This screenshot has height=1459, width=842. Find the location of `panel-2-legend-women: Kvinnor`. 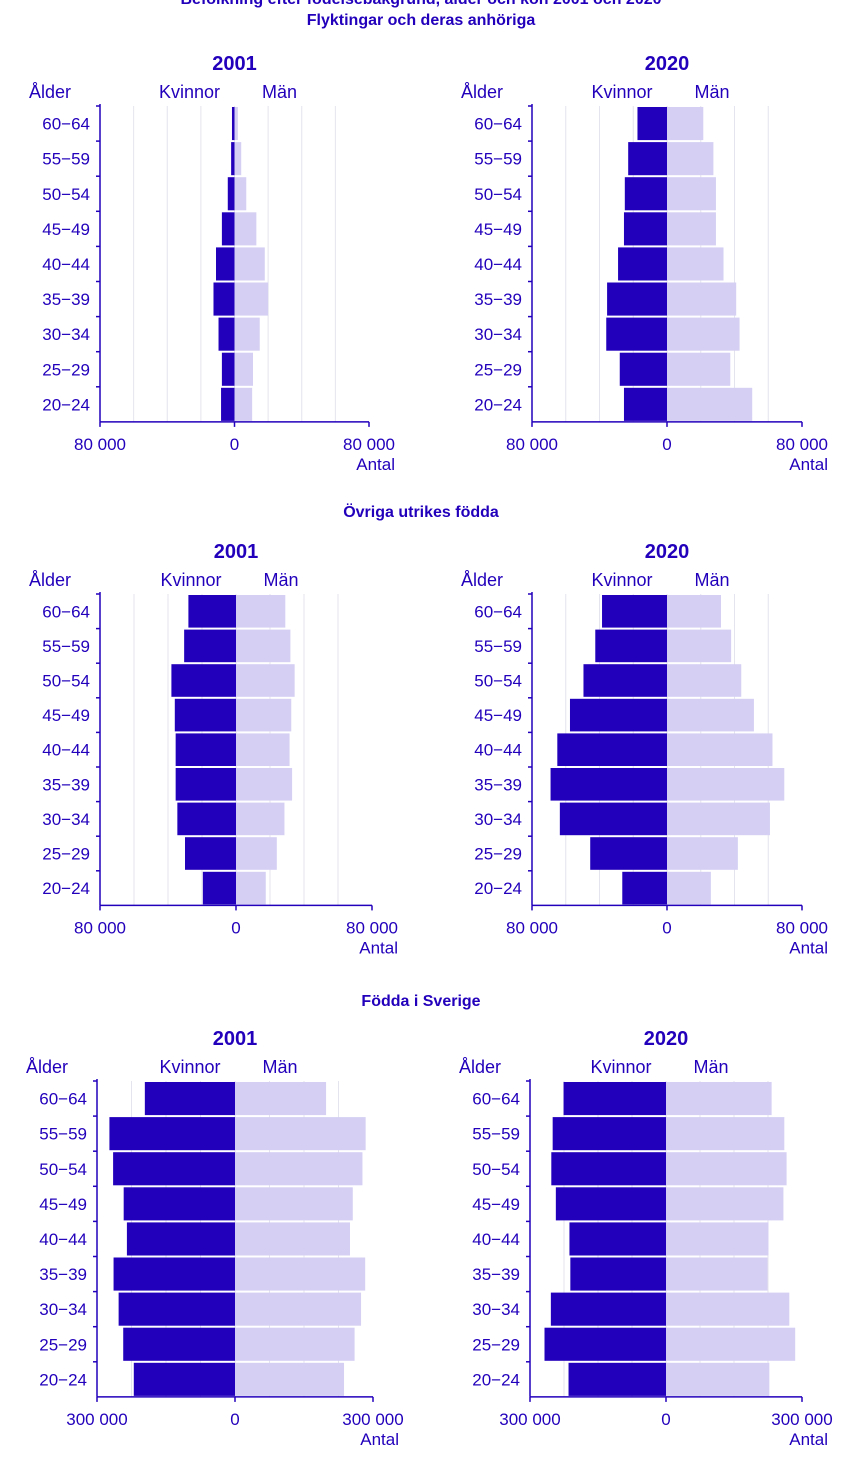

panel-2-legend-women: Kvinnor is located at coordinates (190, 580).